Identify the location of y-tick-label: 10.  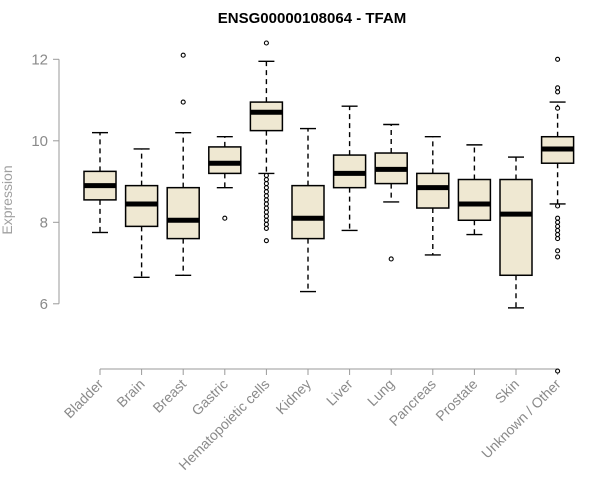
(39, 141).